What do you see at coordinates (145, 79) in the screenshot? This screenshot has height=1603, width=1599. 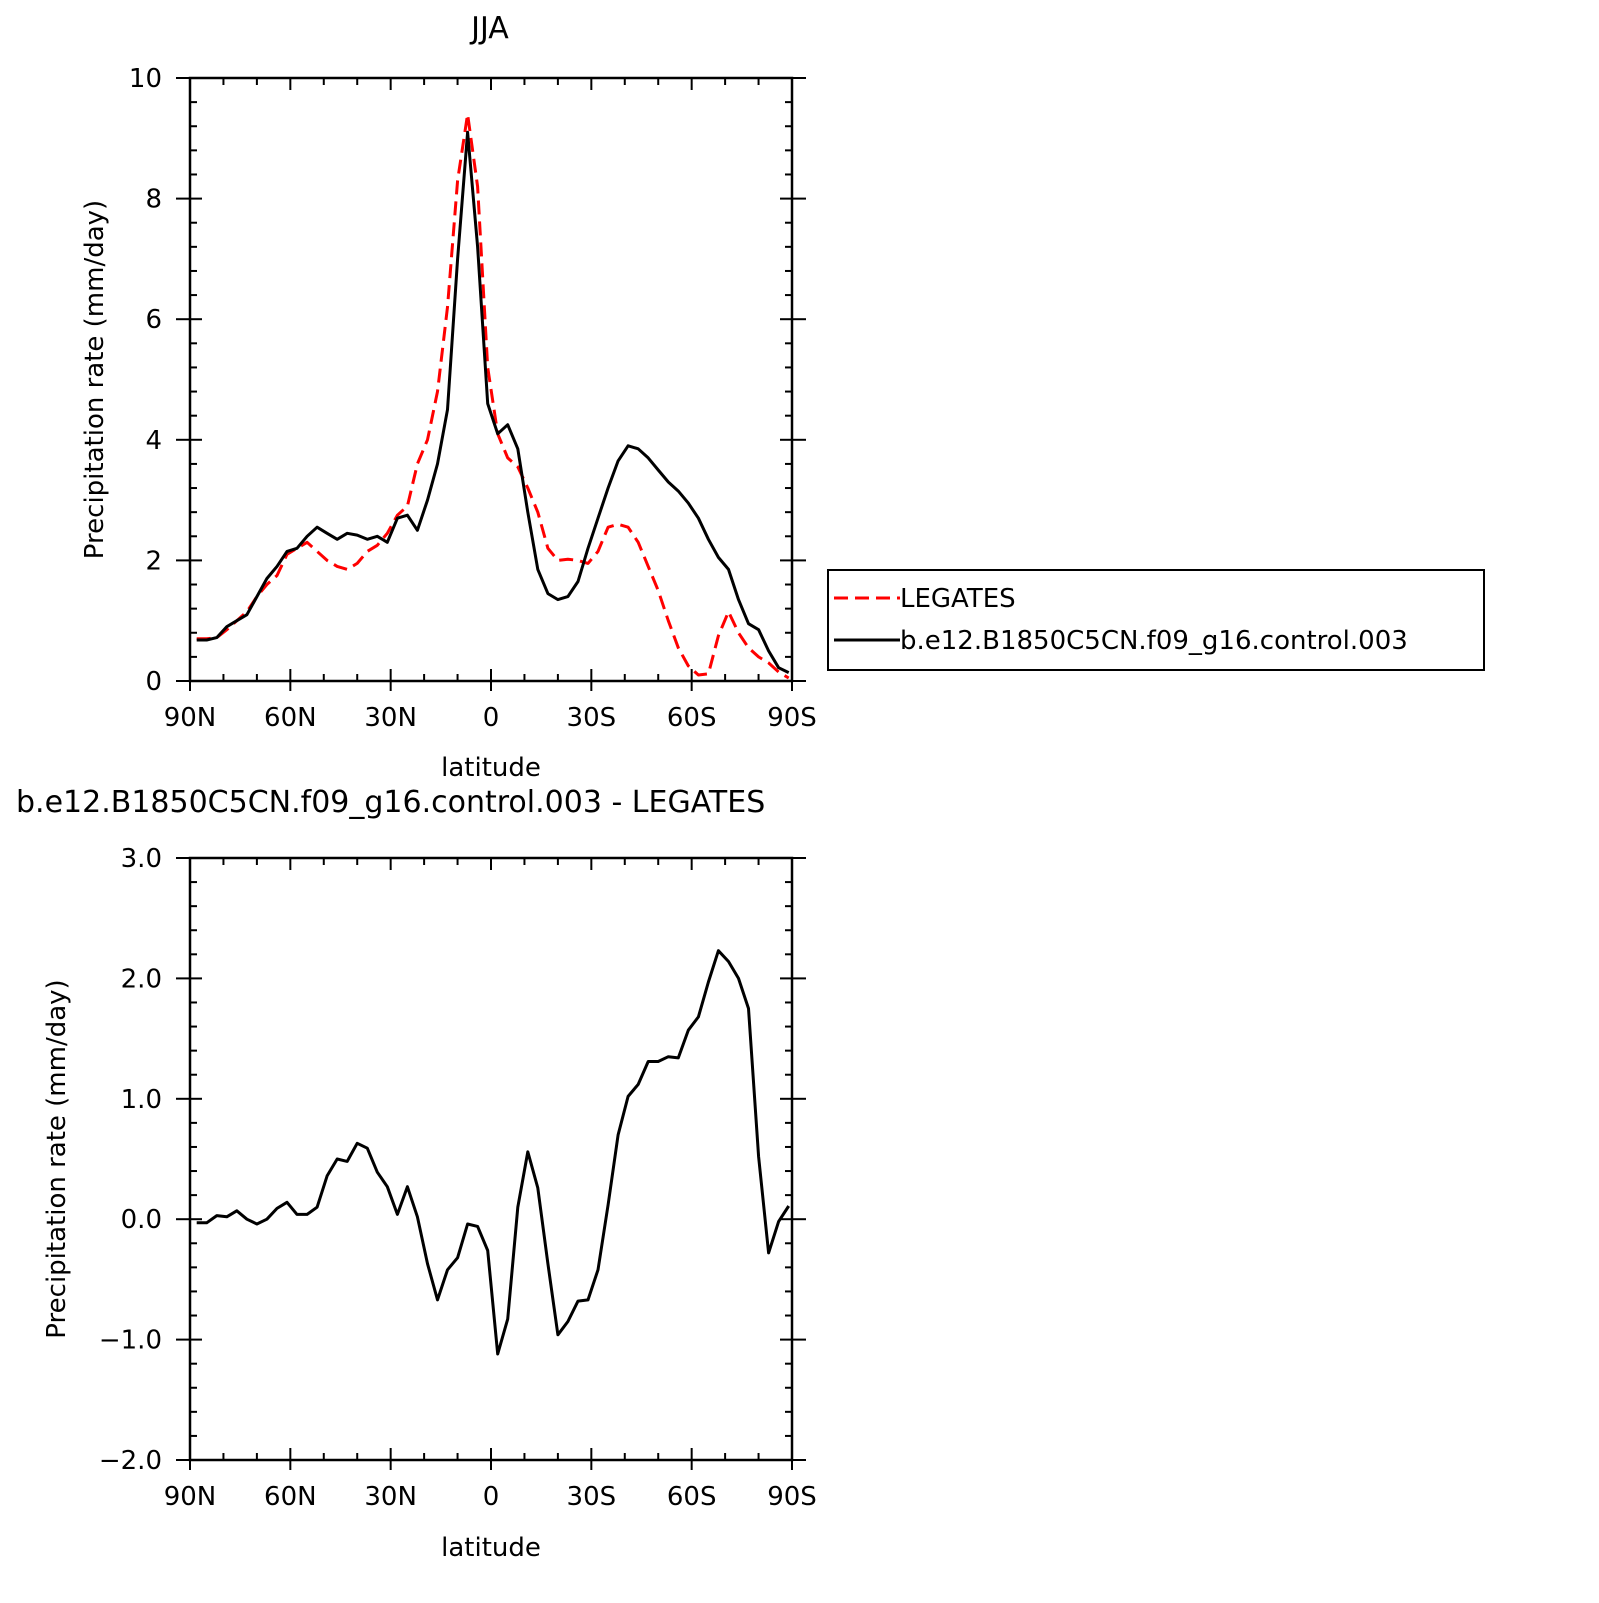 I see `y-tick-label: 10` at bounding box center [145, 79].